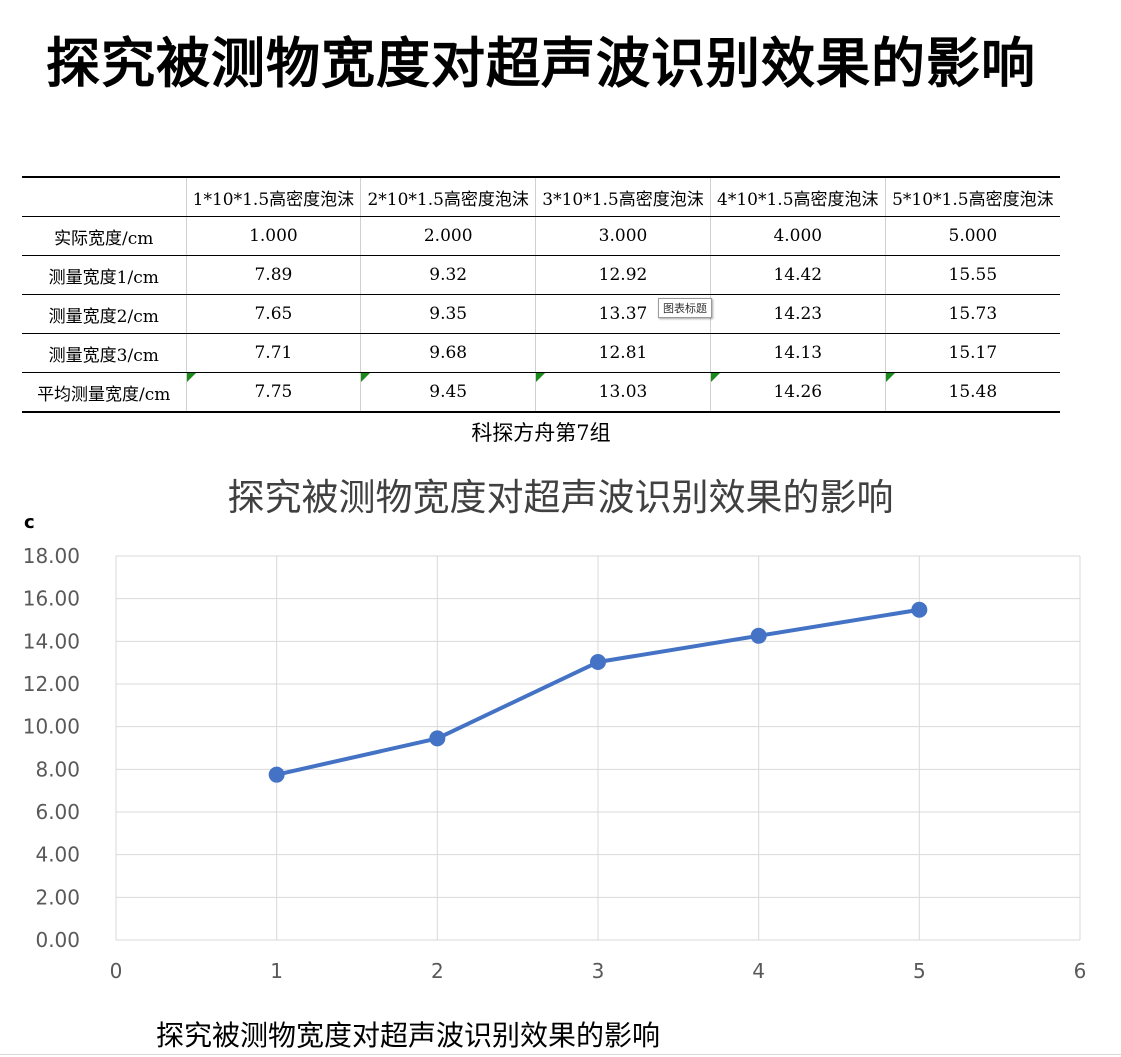 This screenshot has width=1121, height=1057. I want to click on page-title: 探究被测物宽度对超声波识别效果的影响, so click(541, 63).